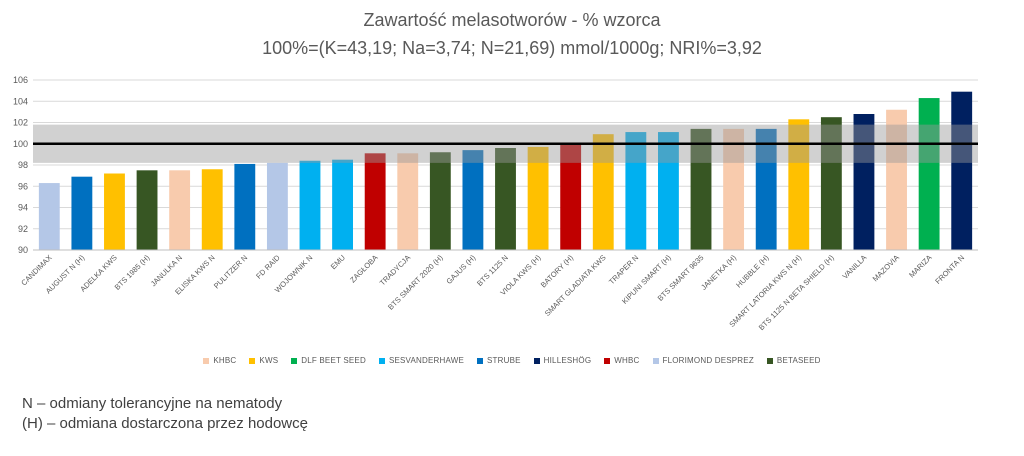 Image resolution: width=1024 pixels, height=456 pixels. Describe the element at coordinates (623, 269) in the screenshot. I see `x-tick-label: TRAPER N` at that location.